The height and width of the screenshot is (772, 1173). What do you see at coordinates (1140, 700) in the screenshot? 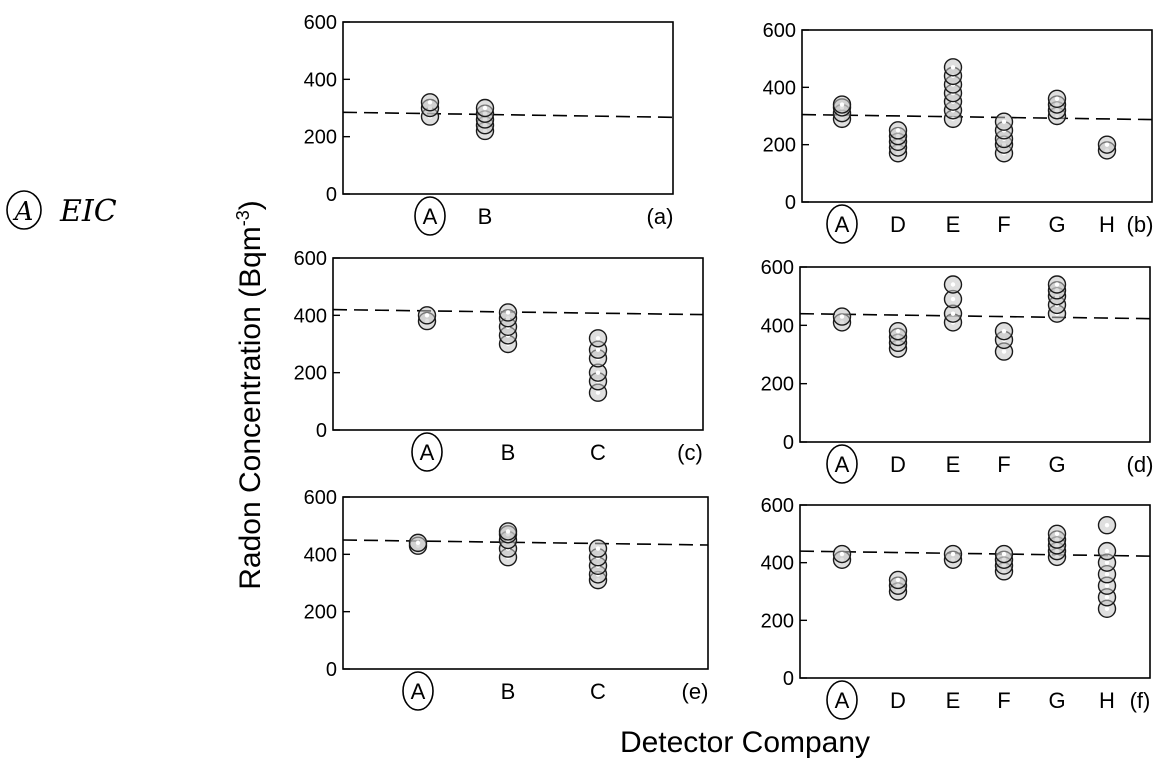
I see `panel-label: (f)` at bounding box center [1140, 700].